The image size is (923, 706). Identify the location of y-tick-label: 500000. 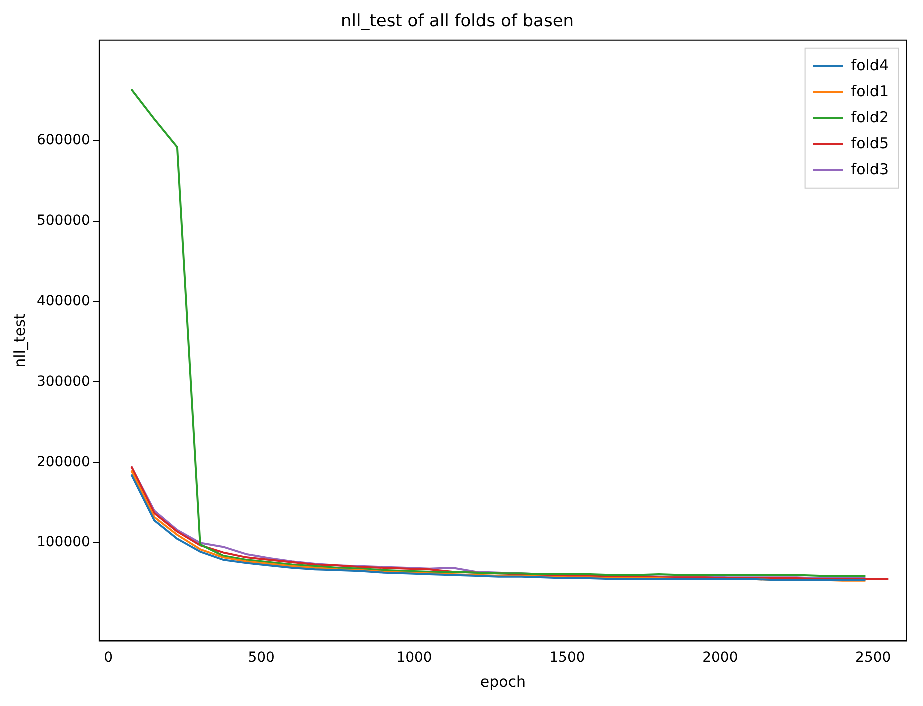
(63, 221).